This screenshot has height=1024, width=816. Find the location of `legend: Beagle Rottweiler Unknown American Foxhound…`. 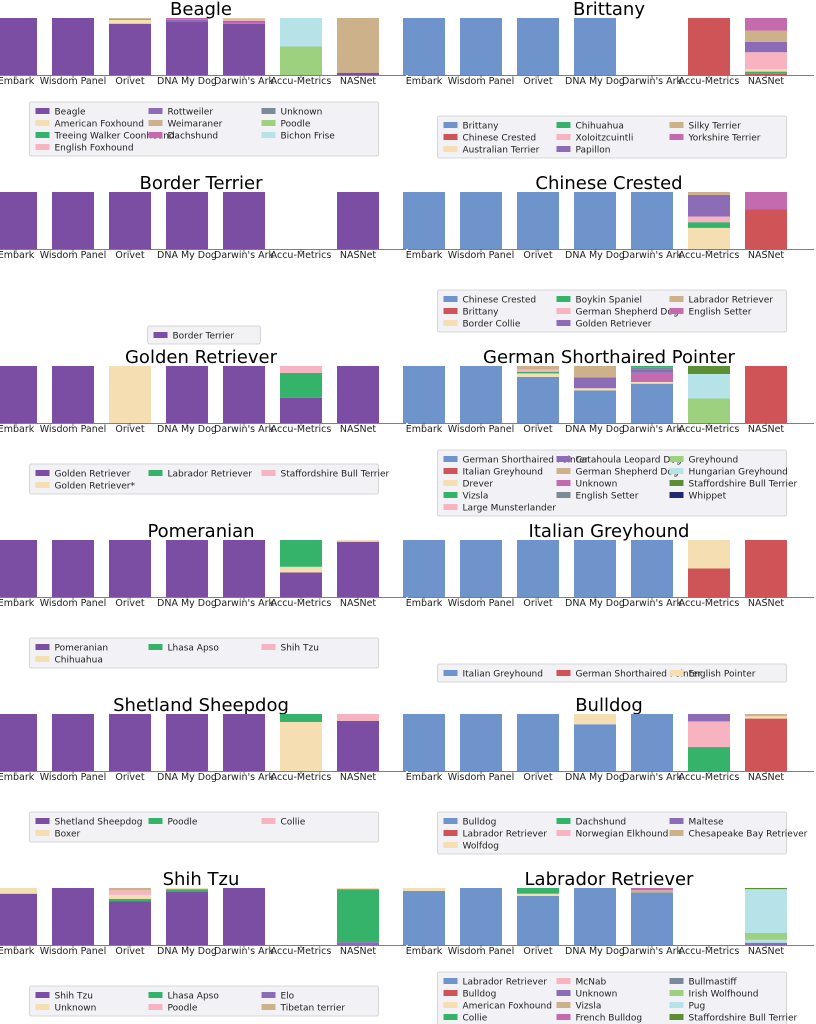

legend: Beagle Rottweiler Unknown American Foxhound… is located at coordinates (204, 129).